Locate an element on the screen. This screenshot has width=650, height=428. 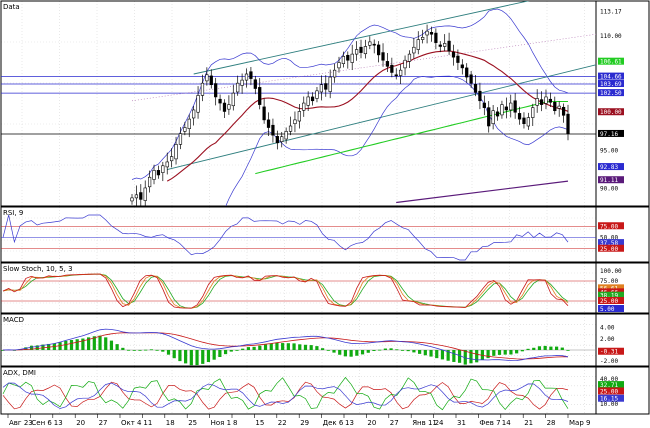
x-tick-label: Янв 11 is located at coordinates (424, 423).